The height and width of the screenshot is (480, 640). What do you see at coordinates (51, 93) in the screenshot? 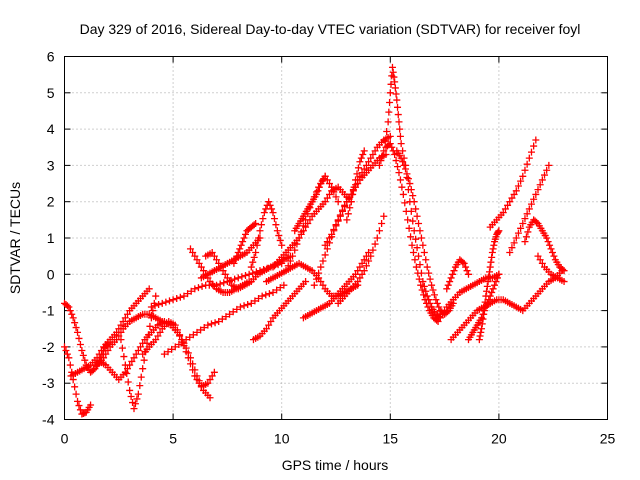
I see `y-tick-label: 5` at bounding box center [51, 93].